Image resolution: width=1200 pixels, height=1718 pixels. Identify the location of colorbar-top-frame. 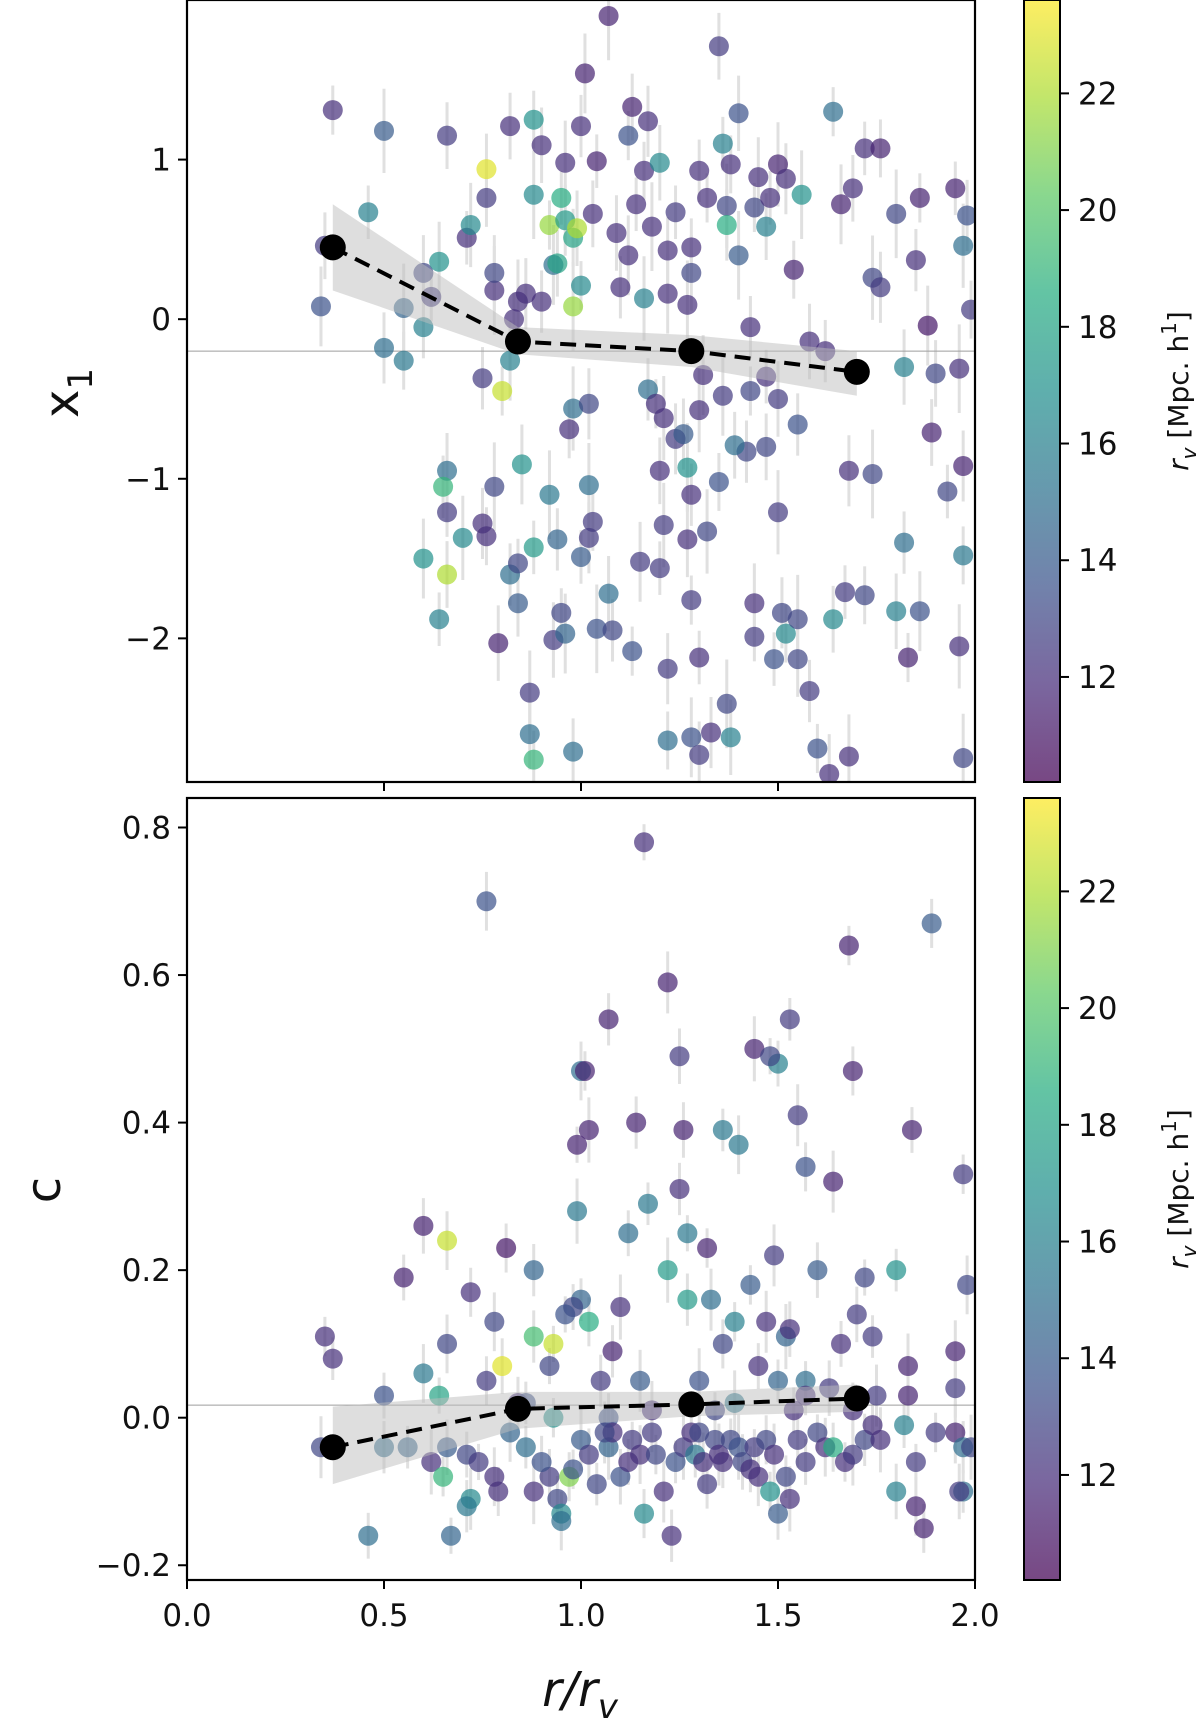
(1042, 391).